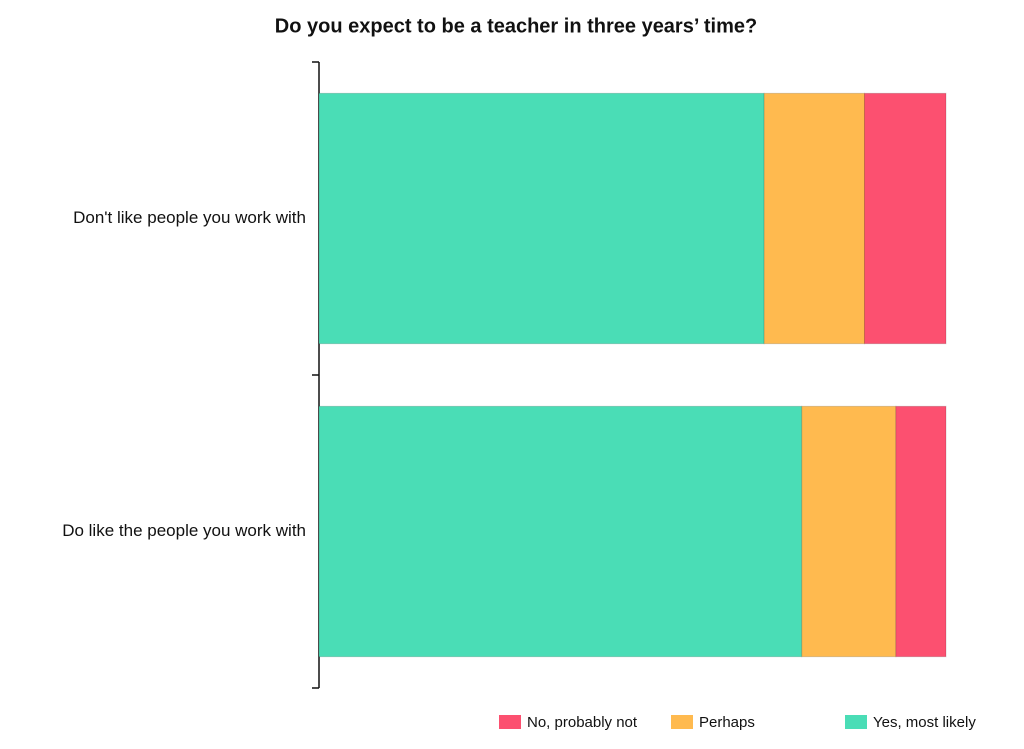  I want to click on legend-label: No, probably not, so click(582, 722).